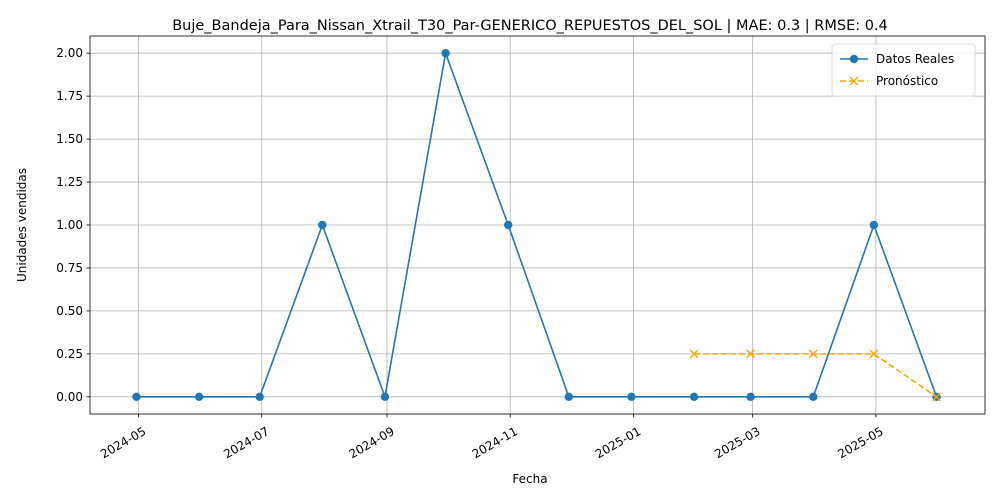 Image resolution: width=1000 pixels, height=500 pixels. I want to click on y-axis-label: Unidades vendidas, so click(22, 225).